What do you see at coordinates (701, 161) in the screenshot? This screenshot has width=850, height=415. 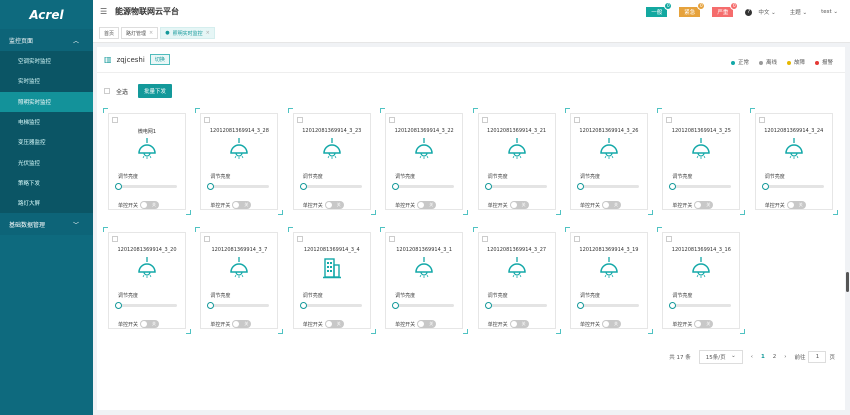 I see `device-card: 12012081369914_3_25 调节亮度 单控开关关` at bounding box center [701, 161].